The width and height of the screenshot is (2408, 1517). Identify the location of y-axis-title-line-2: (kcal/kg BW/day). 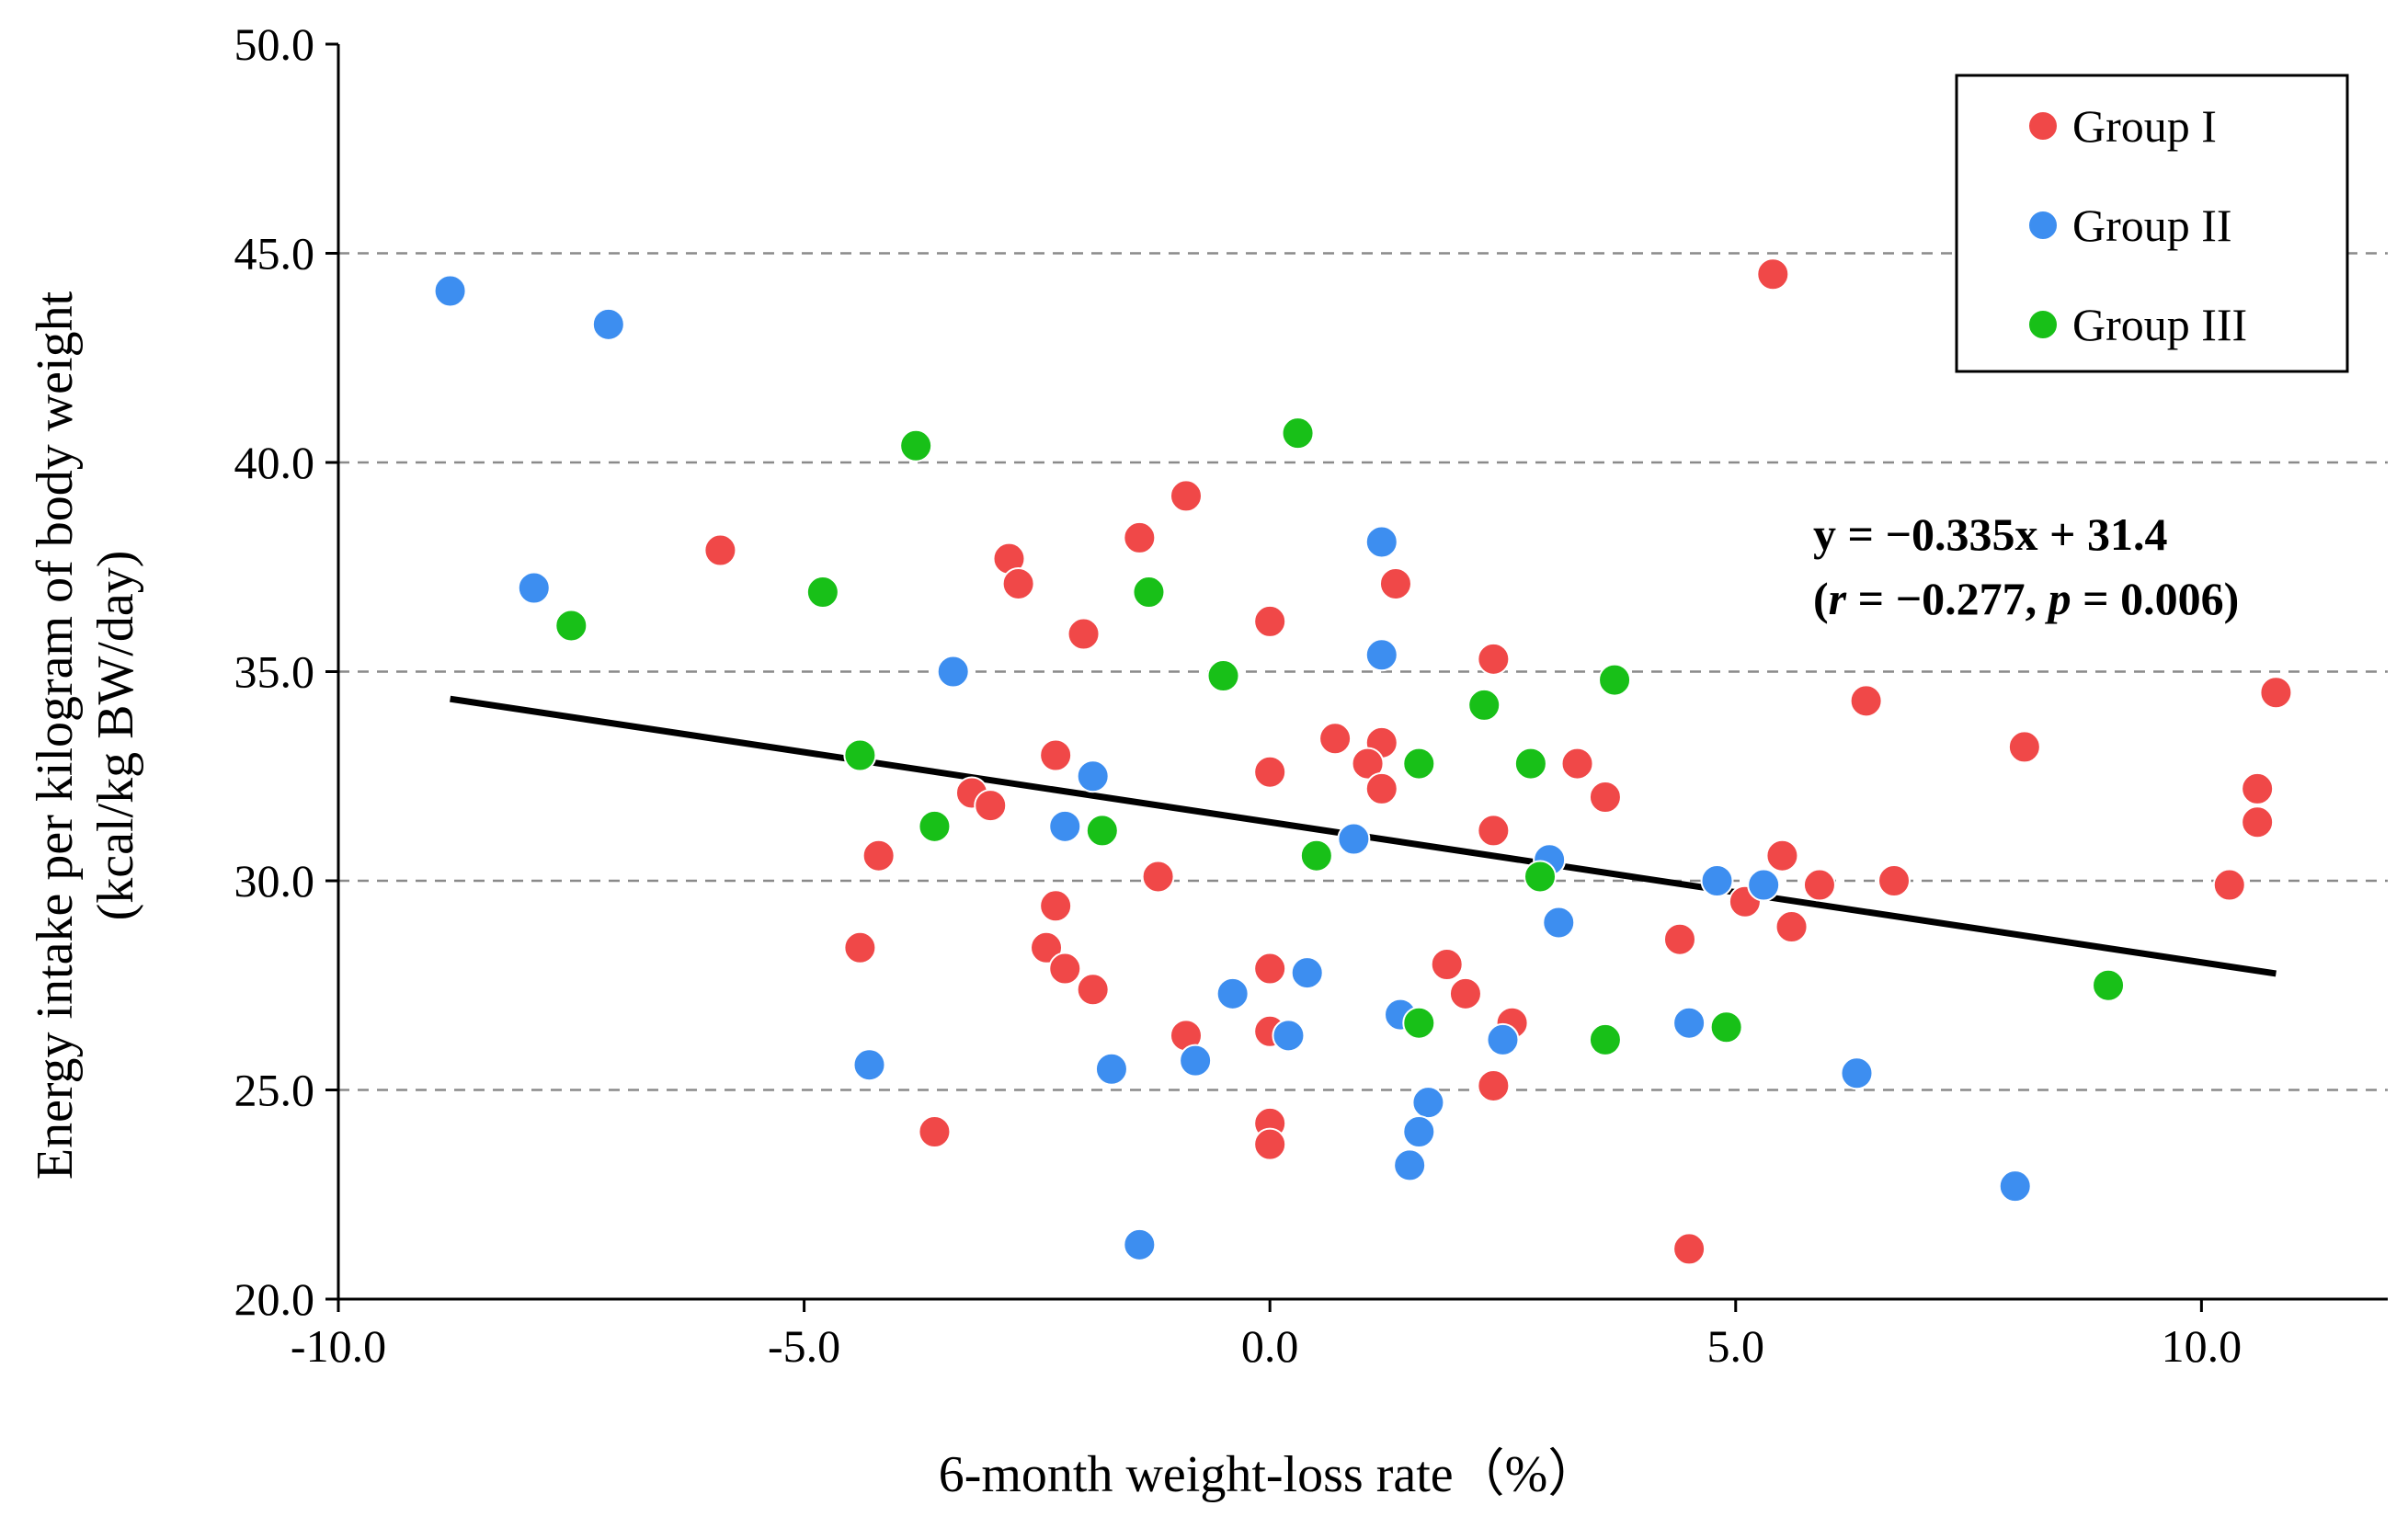
(115, 736).